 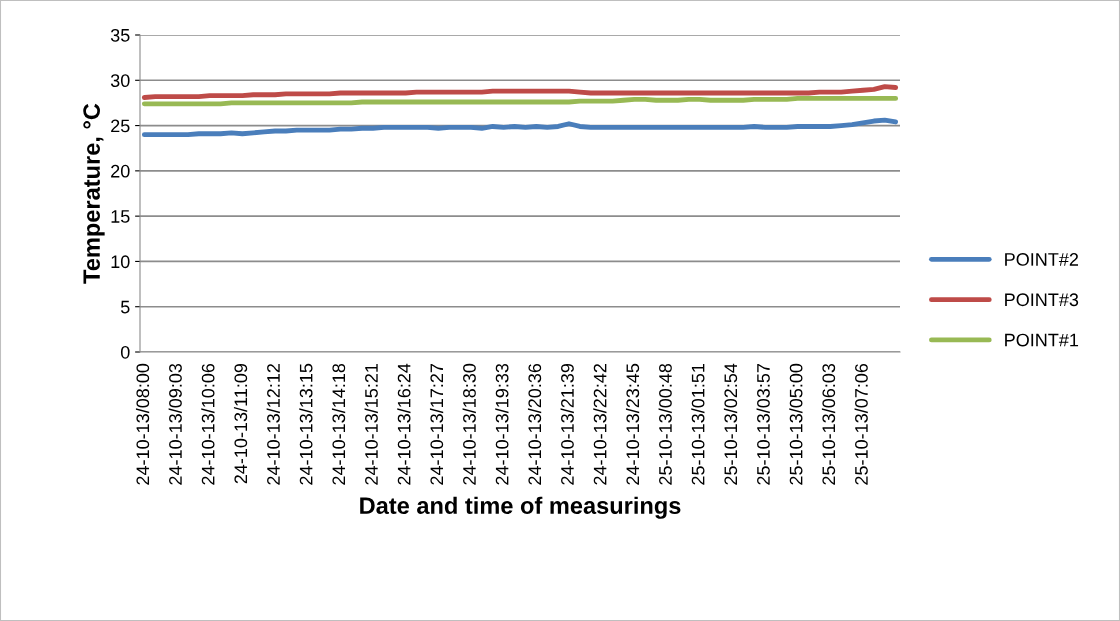 What do you see at coordinates (338, 424) in the screenshot?
I see `x-tick-label: 24-10-13/14:18` at bounding box center [338, 424].